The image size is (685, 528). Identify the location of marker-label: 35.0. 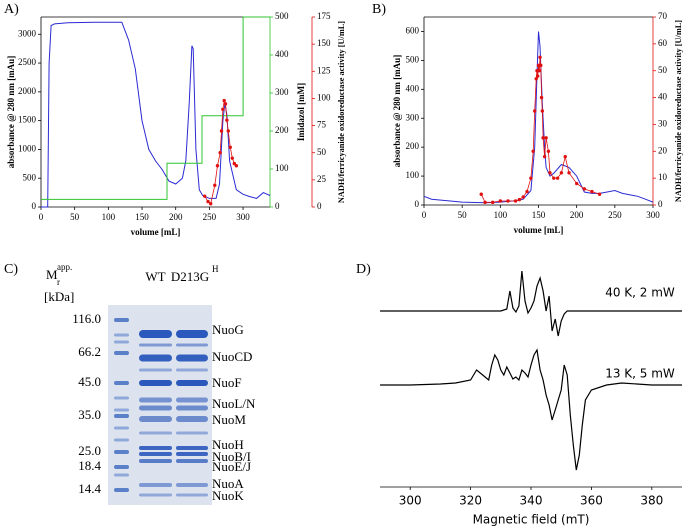
(89, 414).